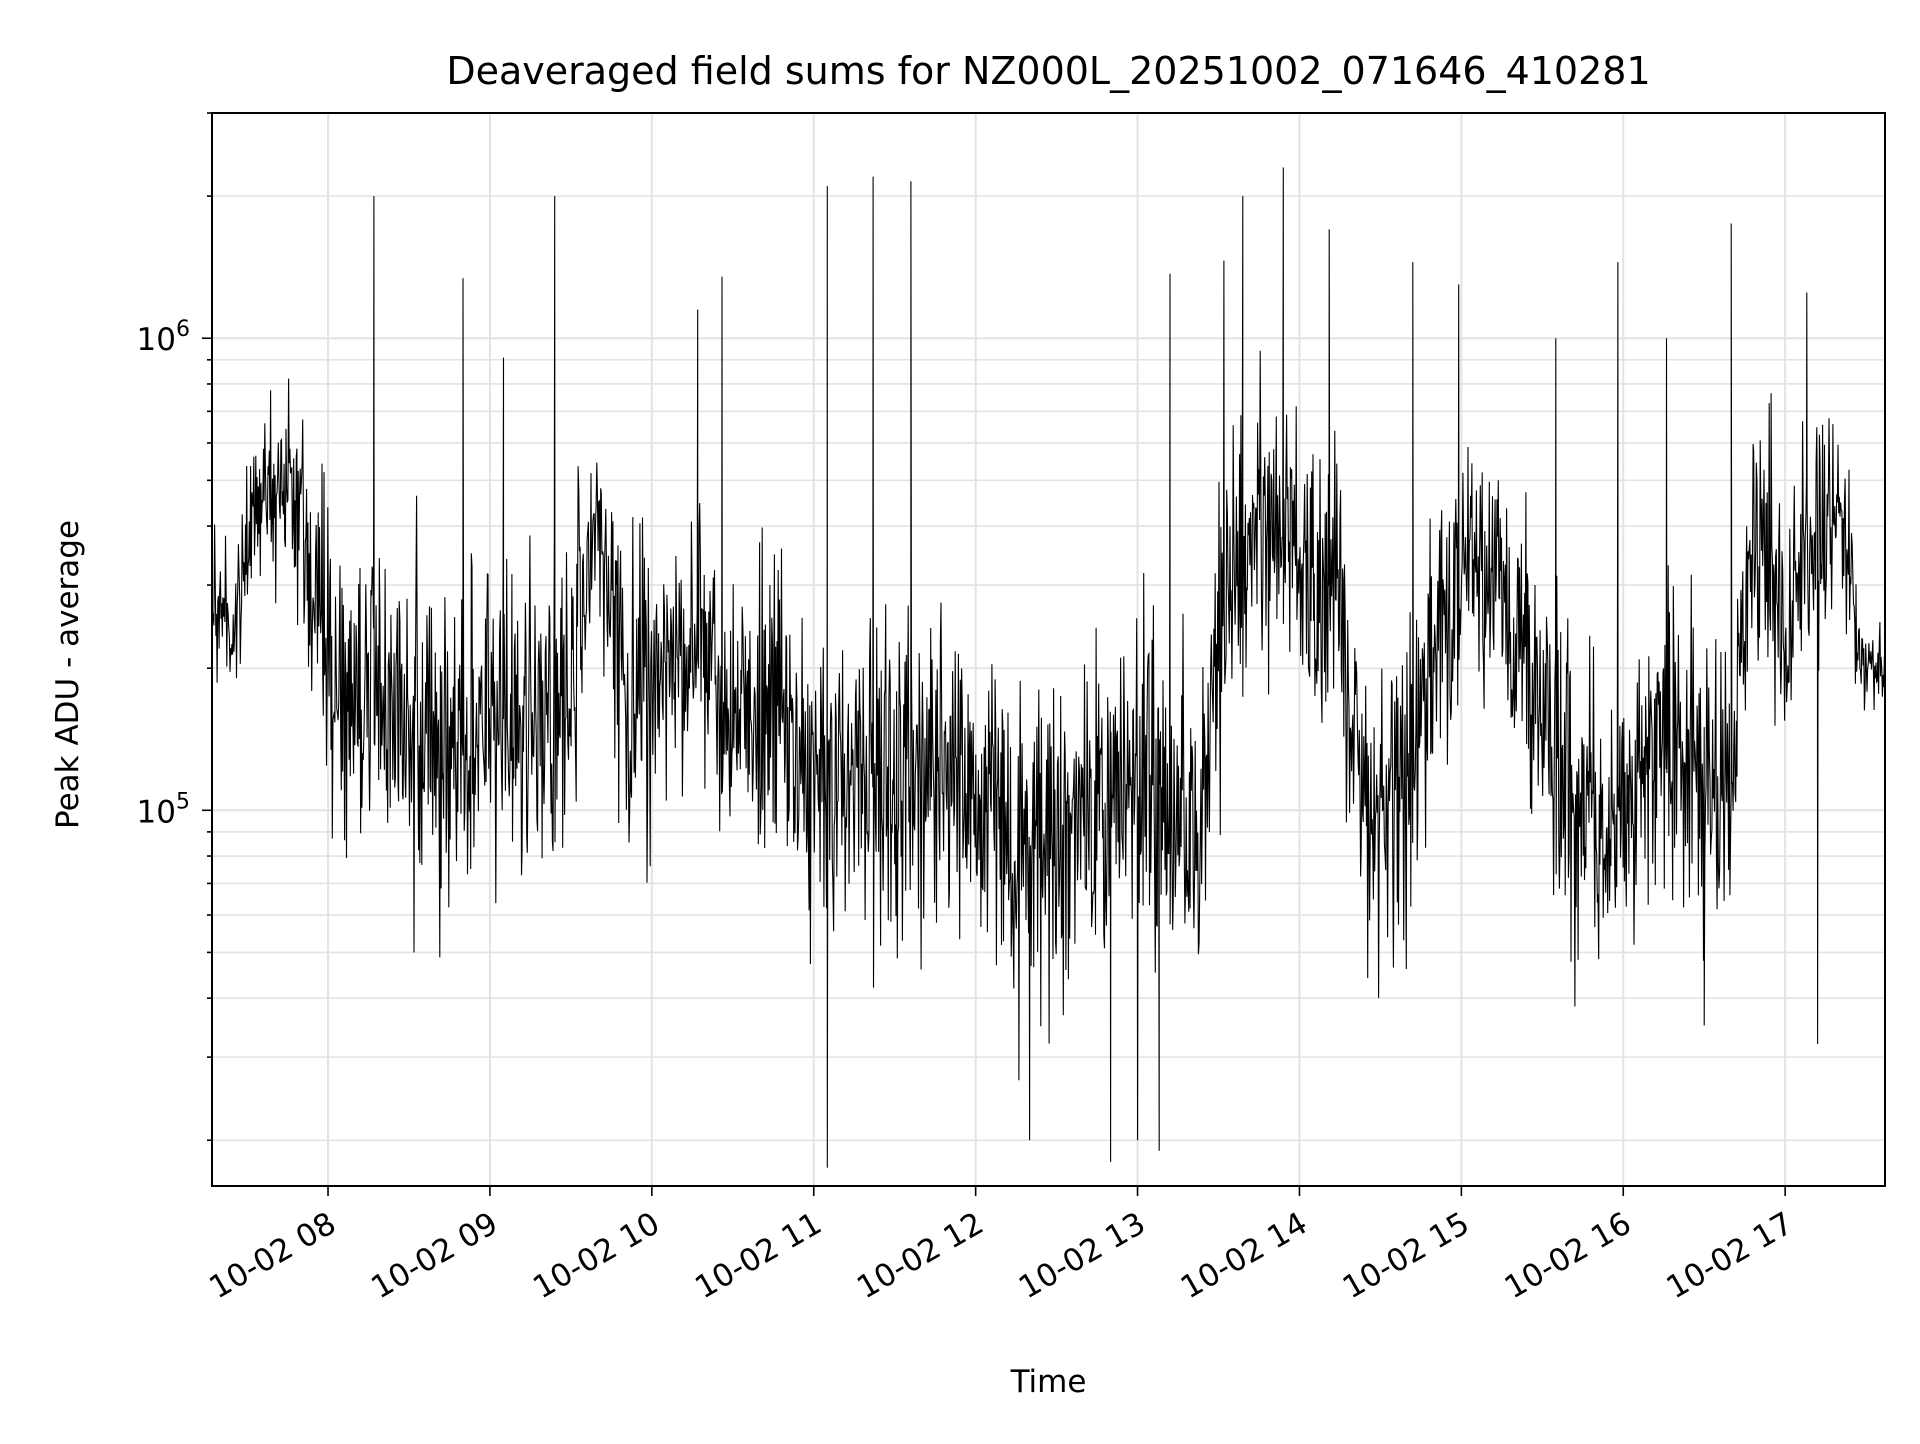 This screenshot has height=1444, width=1920. What do you see at coordinates (183, 801) in the screenshot?
I see `y-tick-label-exponent: 5` at bounding box center [183, 801].